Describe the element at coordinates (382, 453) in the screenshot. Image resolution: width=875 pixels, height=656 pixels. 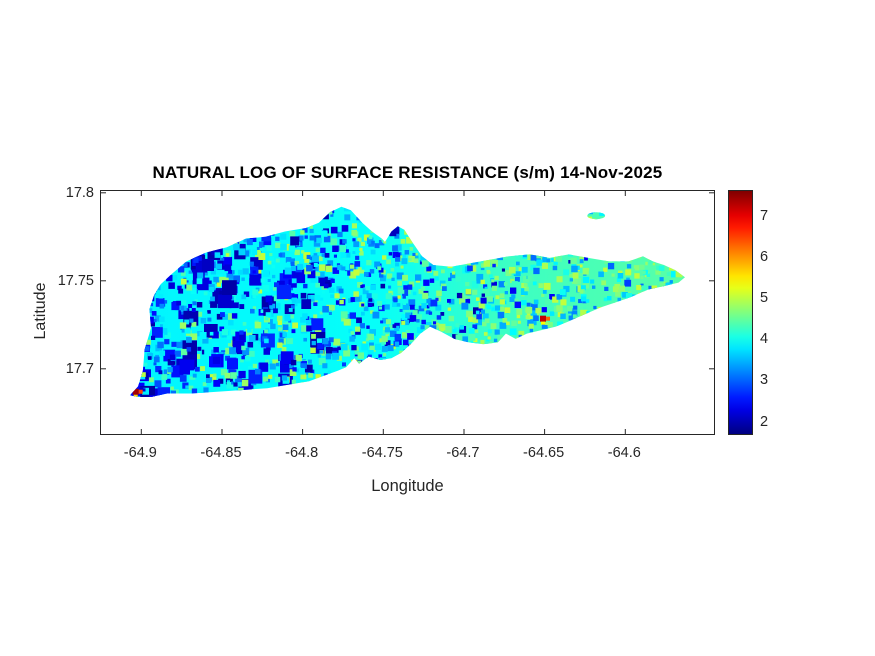
I see `x-tick-label: -64.75` at that location.